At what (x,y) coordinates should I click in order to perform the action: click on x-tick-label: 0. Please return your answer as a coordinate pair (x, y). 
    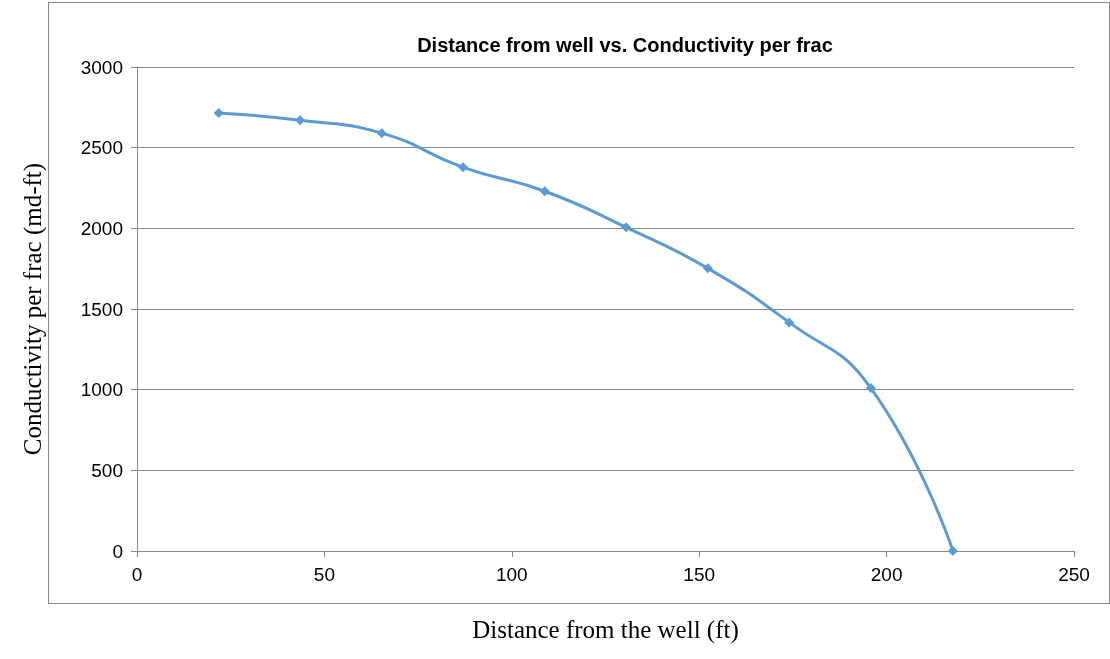
    Looking at the image, I should click on (137, 574).